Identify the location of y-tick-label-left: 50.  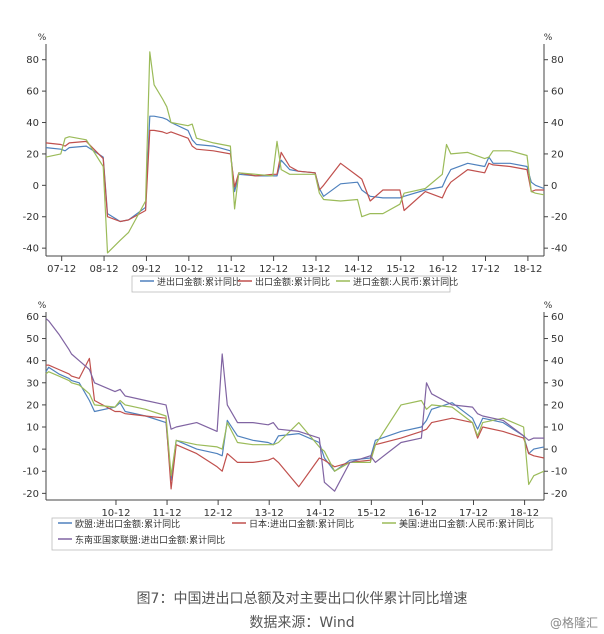
(32, 339).